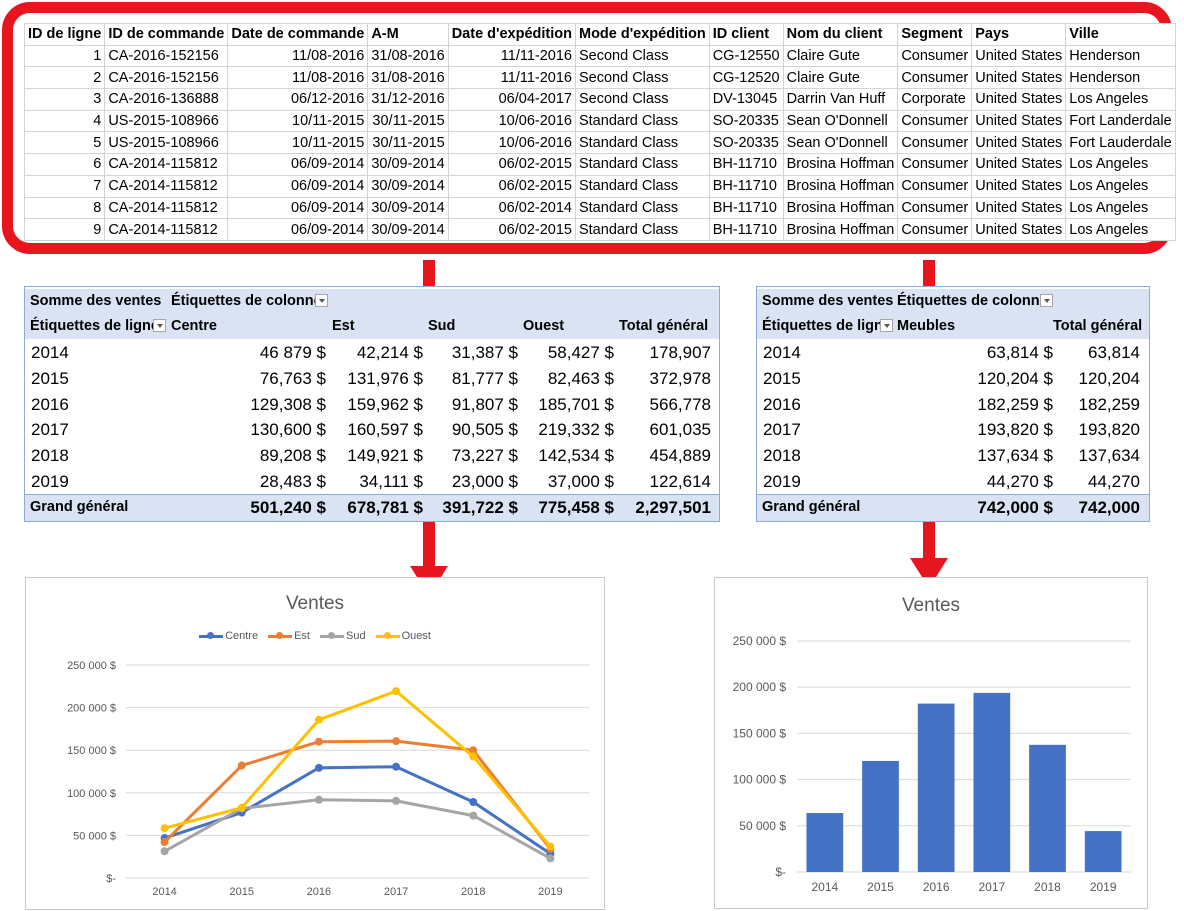  What do you see at coordinates (746, 99) in the screenshot?
I see `table-cell: DV-13045` at bounding box center [746, 99].